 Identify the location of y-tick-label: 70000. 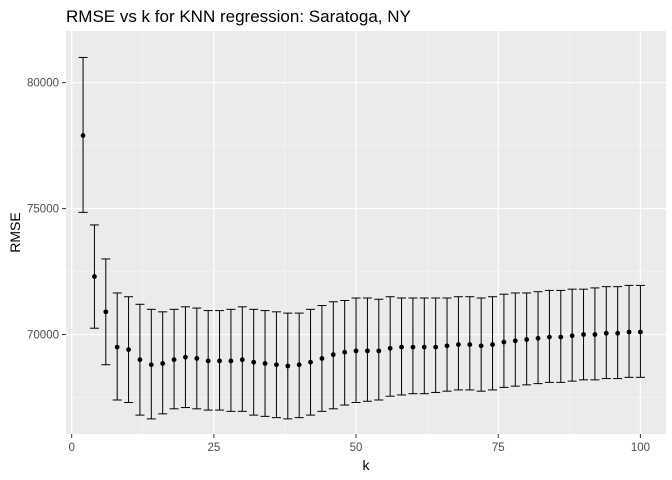
(43, 336).